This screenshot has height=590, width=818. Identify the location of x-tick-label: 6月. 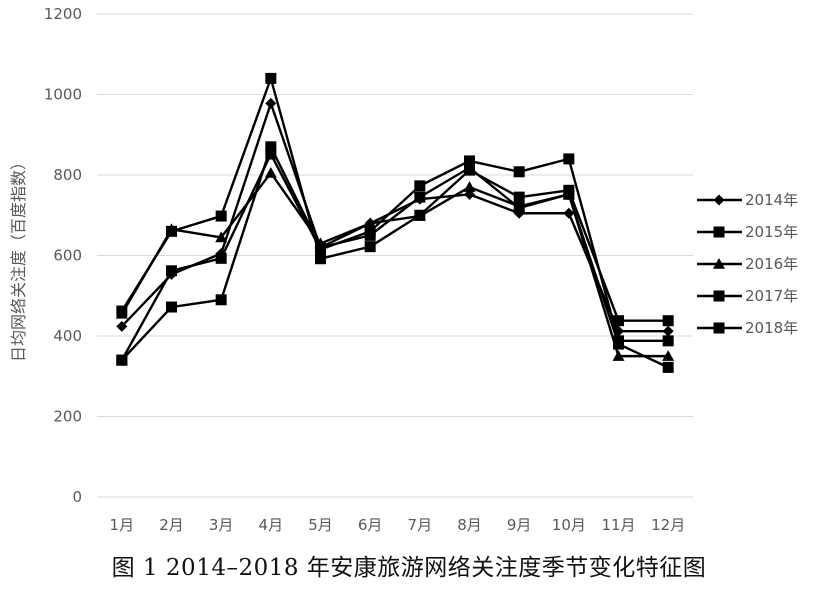
(370, 525).